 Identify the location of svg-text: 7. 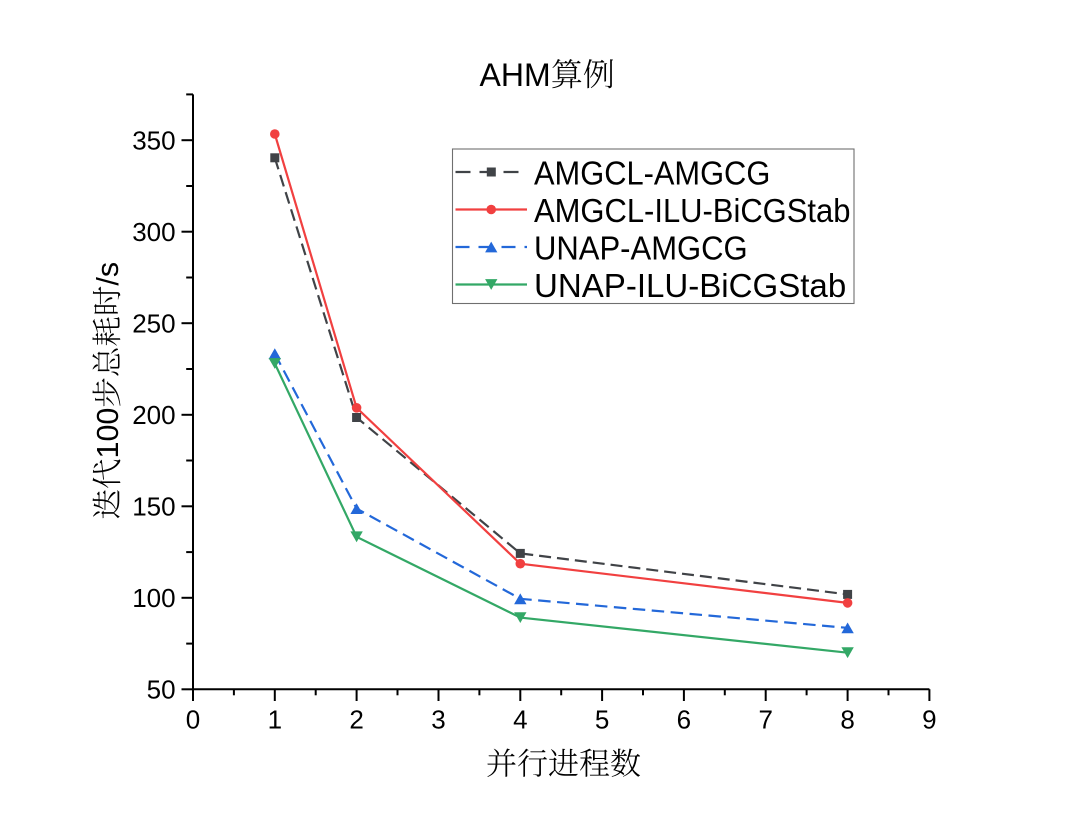
(765, 720).